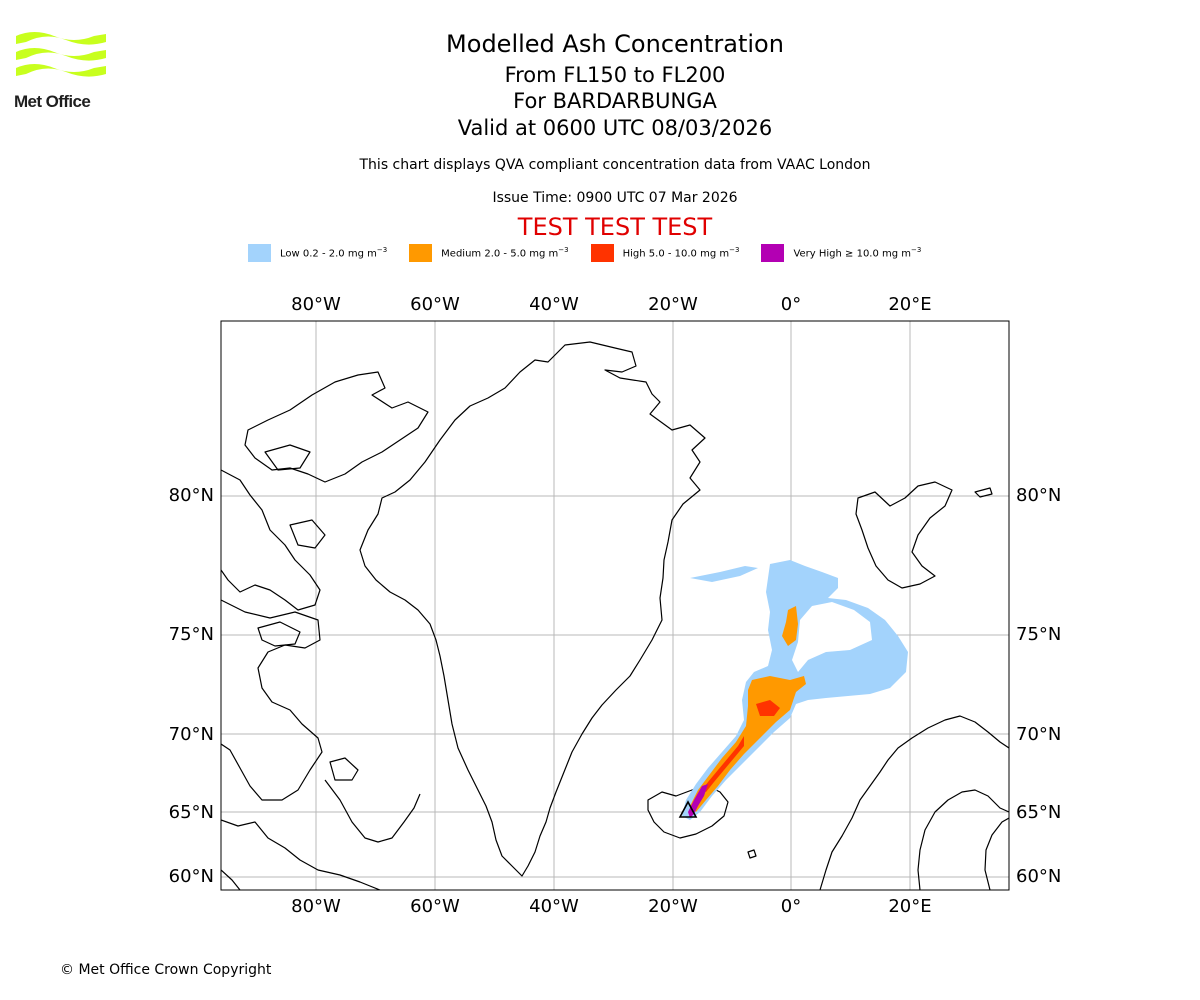  Describe the element at coordinates (914, 802) in the screenshot. I see `norway-coastline` at that location.